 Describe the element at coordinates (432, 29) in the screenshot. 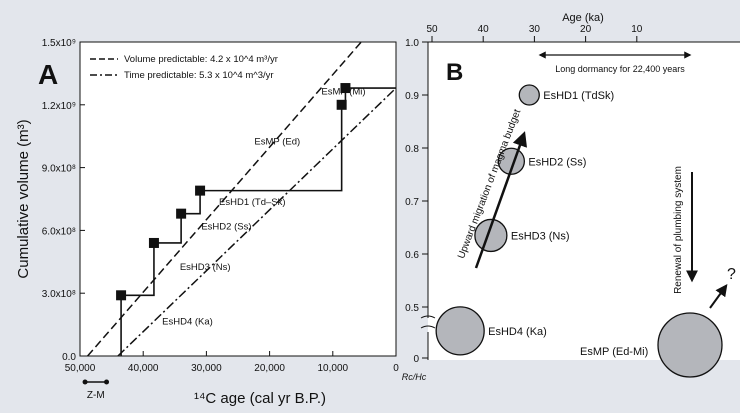

I see `b-x-tick-label: 50` at that location.